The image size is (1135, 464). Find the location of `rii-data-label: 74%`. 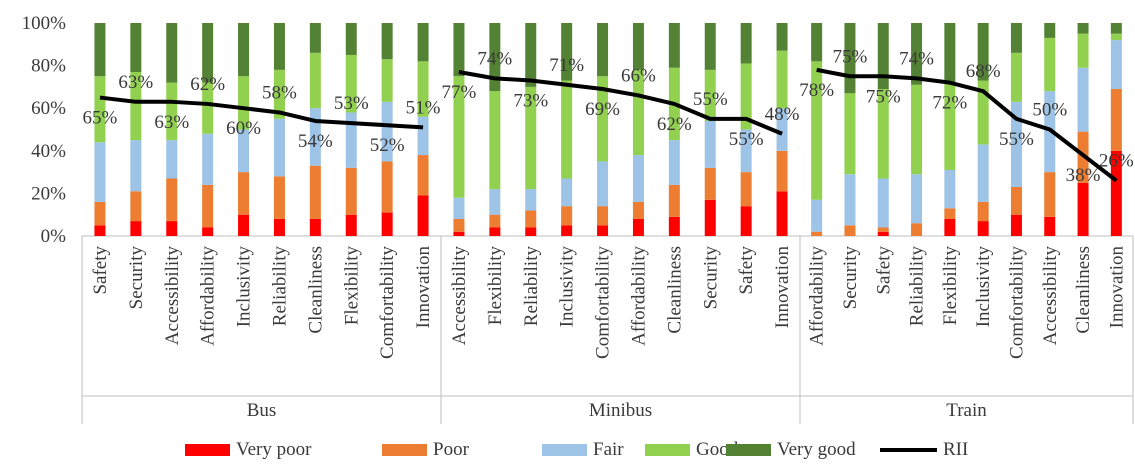

rii-data-label: 74% is located at coordinates (494, 58).